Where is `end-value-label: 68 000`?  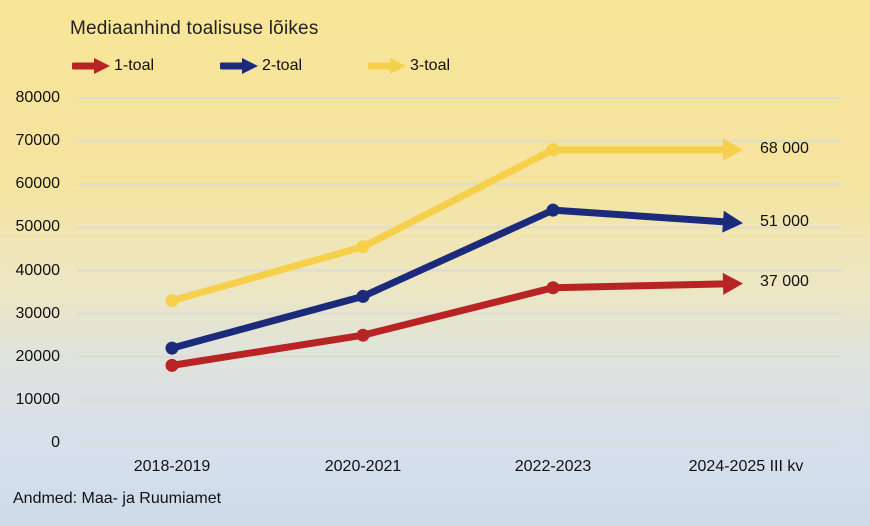 end-value-label: 68 000 is located at coordinates (784, 148).